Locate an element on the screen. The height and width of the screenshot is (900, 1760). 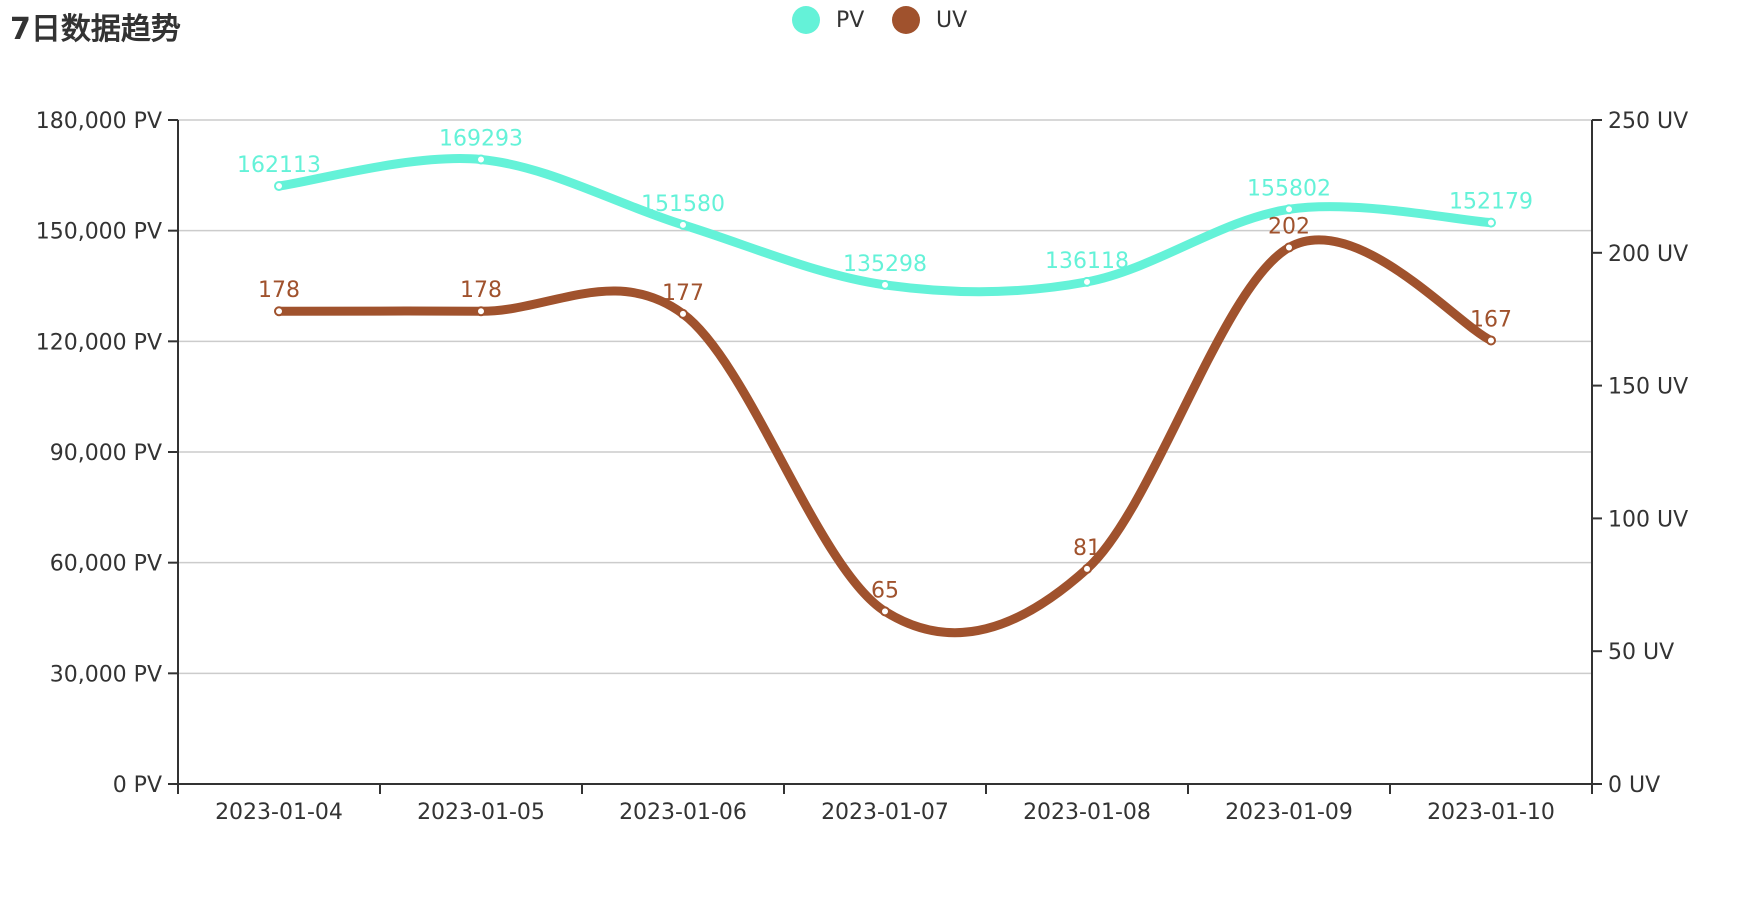
y-right-tick-label: 0 UV is located at coordinates (1634, 785).